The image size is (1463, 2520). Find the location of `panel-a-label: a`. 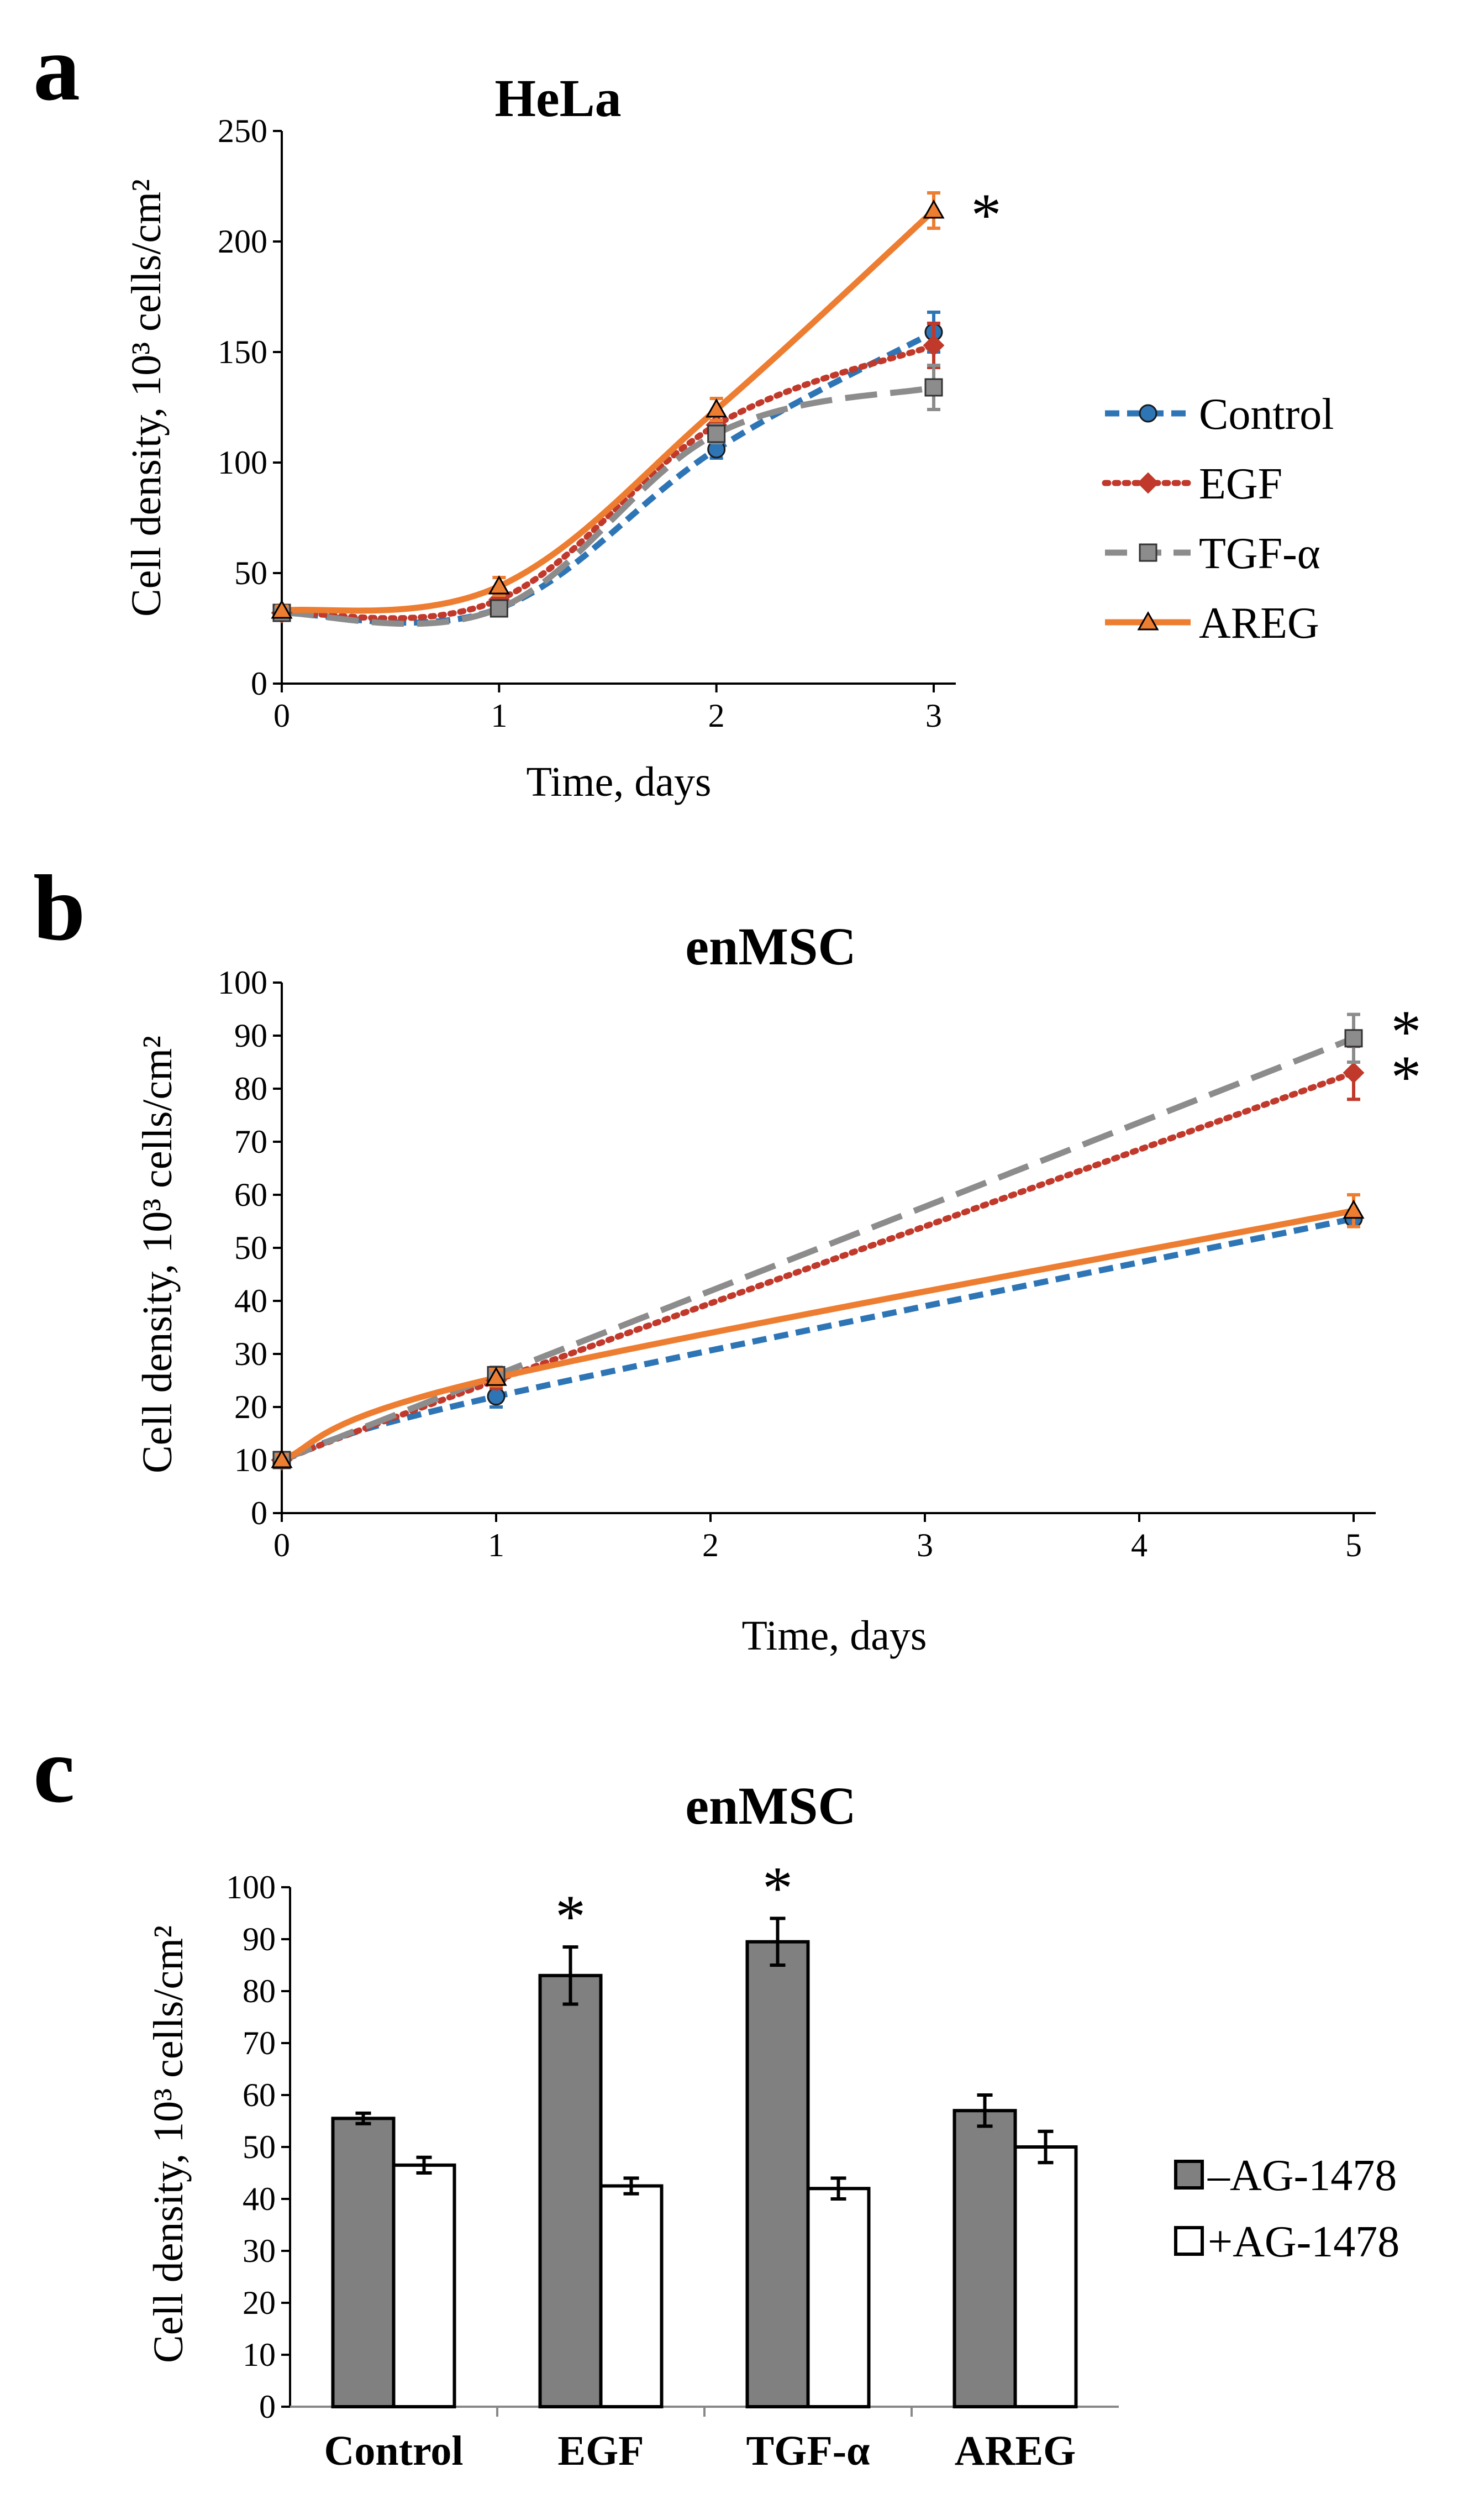

panel-a-label: a is located at coordinates (57, 68).